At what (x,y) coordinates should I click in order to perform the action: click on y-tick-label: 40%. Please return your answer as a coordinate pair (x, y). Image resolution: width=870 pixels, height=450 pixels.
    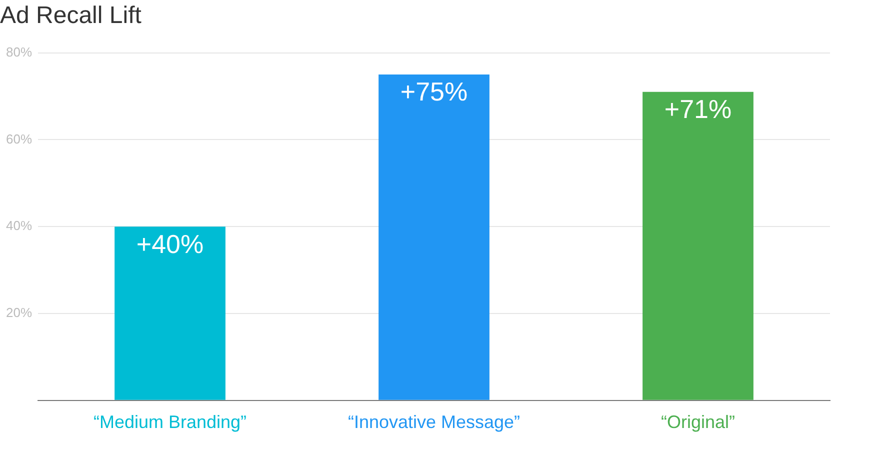
    Looking at the image, I should click on (19, 226).